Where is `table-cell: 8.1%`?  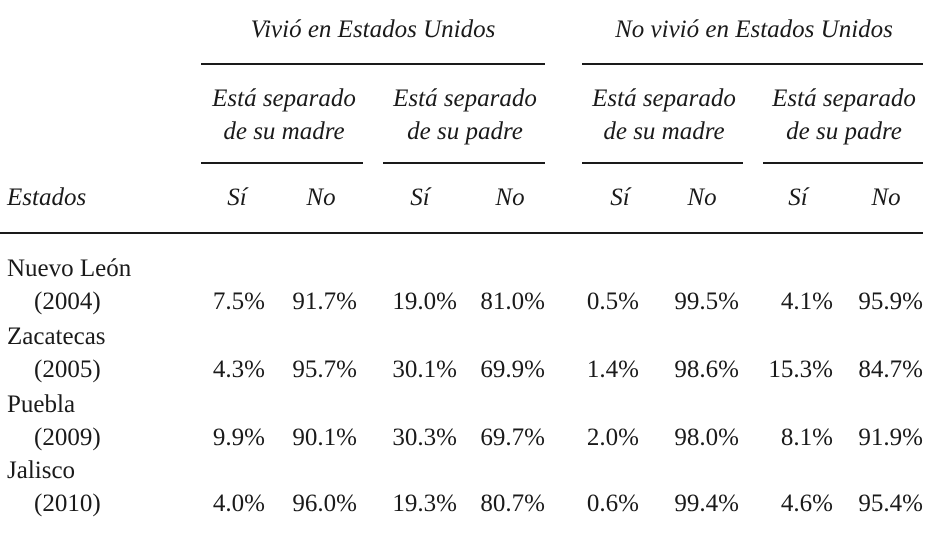
table-cell: 8.1% is located at coordinates (806, 437).